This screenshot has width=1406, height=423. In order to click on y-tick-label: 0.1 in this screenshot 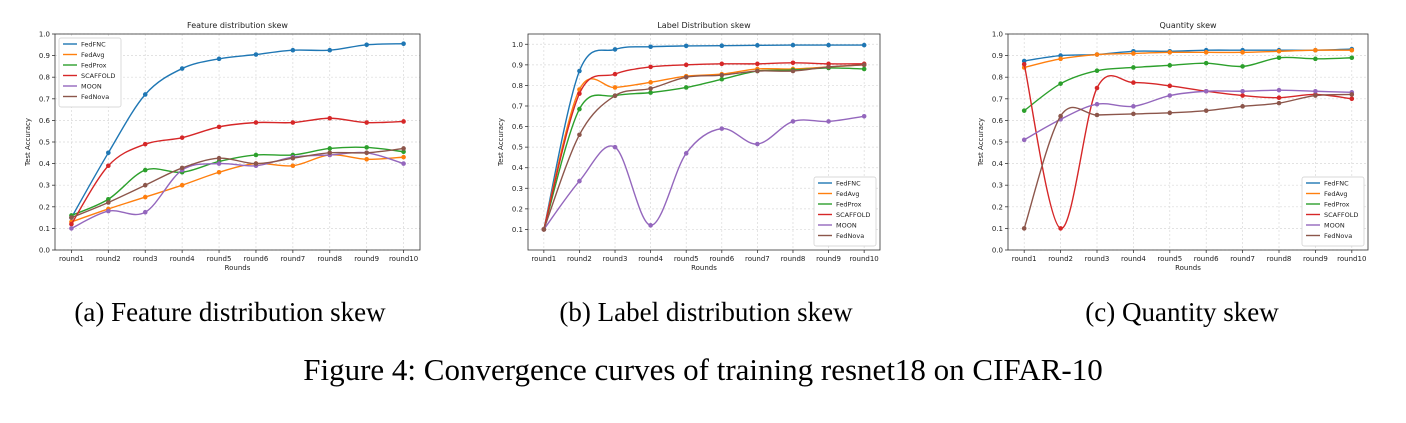, I will do `click(44, 229)`.